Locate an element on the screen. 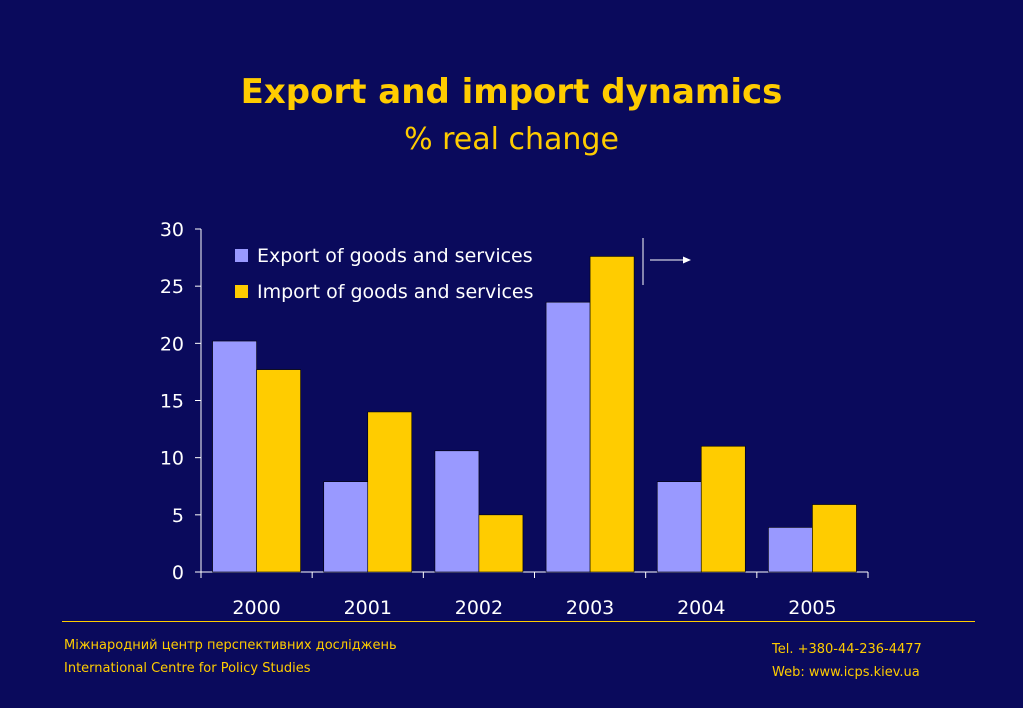 The image size is (1023, 708). legend-label-import: Import of goods and services is located at coordinates (395, 292).